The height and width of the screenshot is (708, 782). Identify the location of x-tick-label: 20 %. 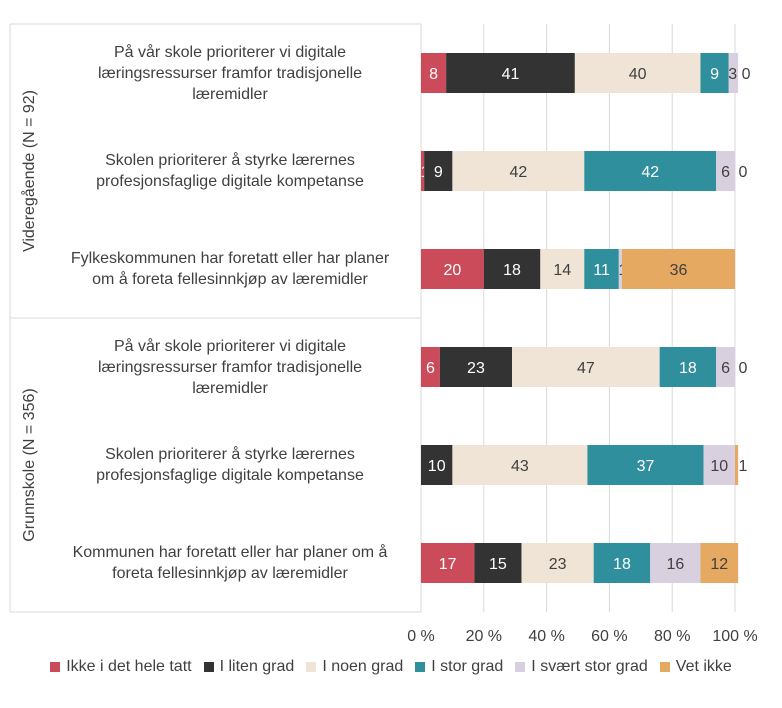
(484, 636).